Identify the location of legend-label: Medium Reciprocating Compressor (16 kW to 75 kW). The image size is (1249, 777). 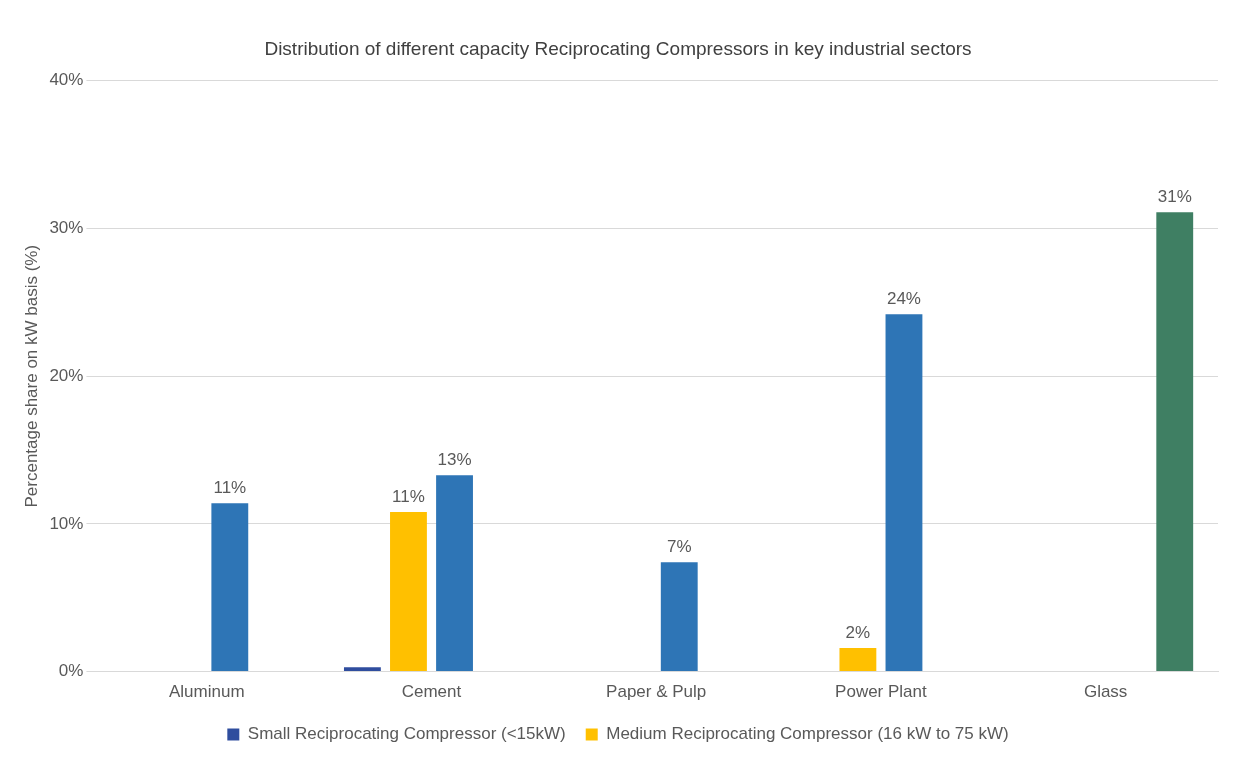
(807, 734).